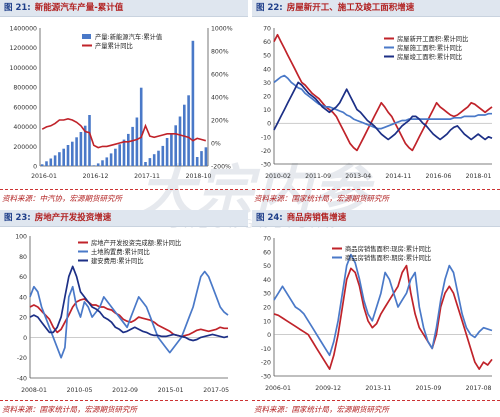 This screenshot has width=500, height=417. I want to click on y-tick-label: 1400000, so click(23, 29).